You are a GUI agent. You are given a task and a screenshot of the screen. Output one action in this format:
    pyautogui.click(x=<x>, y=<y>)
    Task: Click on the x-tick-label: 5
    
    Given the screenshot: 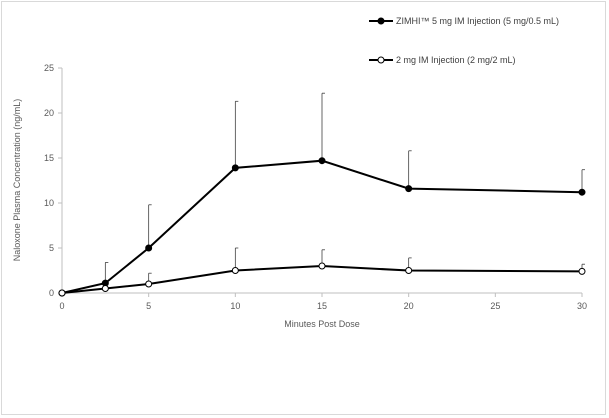 What is the action you would take?
    pyautogui.click(x=148, y=306)
    